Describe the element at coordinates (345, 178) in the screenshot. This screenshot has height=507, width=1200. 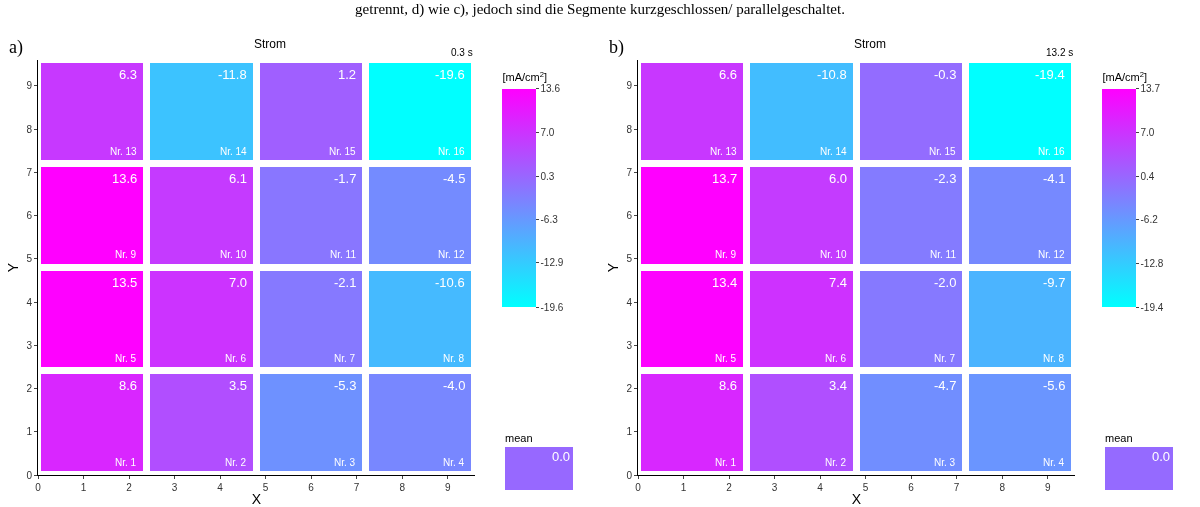
I see `data-label: -1.7` at that location.